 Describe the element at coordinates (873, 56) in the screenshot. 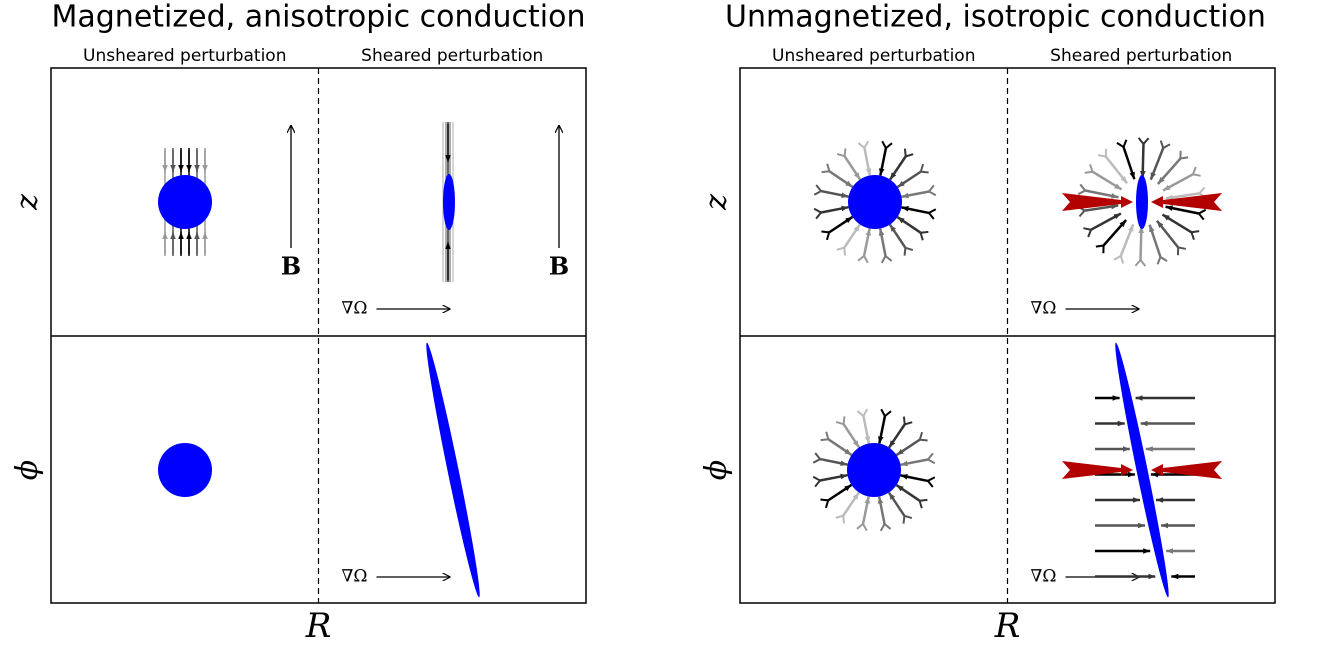

I see `column-label: Unsheared perturbation` at that location.